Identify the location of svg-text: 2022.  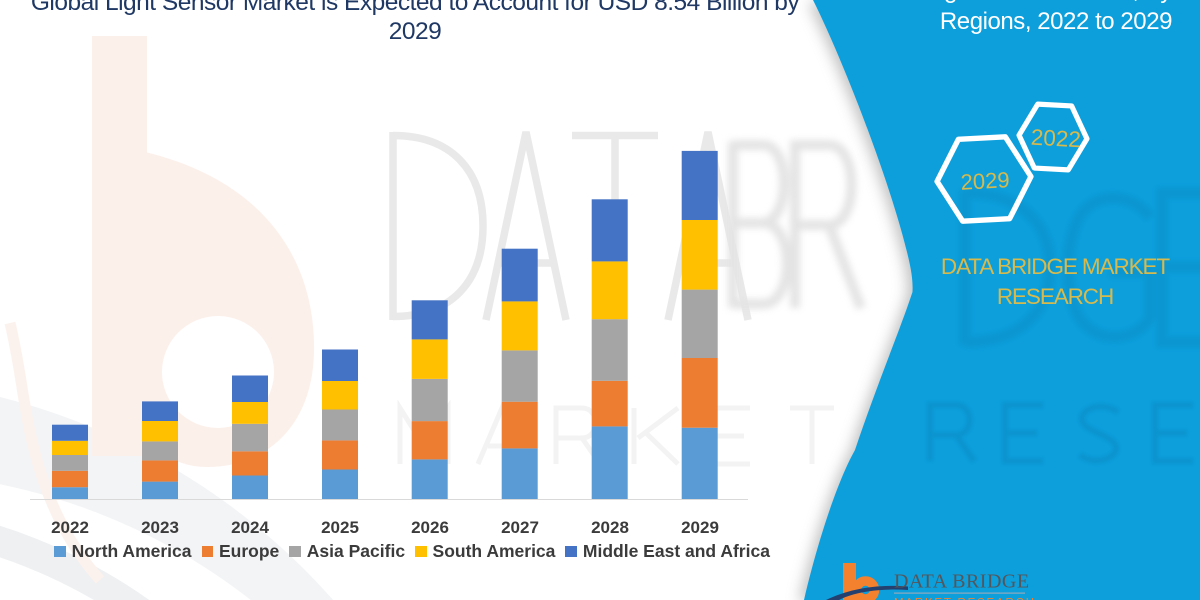
(1055, 139).